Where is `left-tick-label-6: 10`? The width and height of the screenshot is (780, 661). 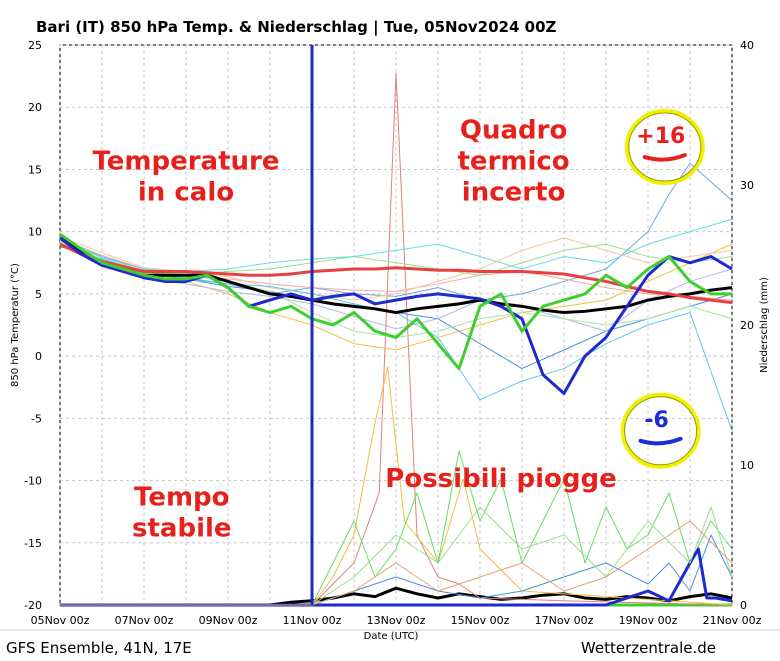
left-tick-label-6: 10 is located at coordinates (35, 232).